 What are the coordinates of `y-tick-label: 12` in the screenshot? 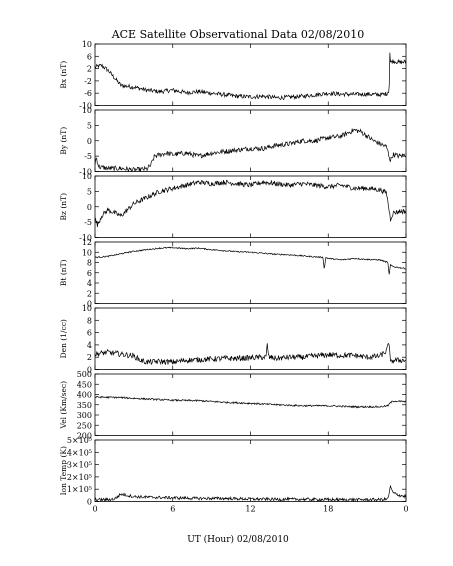 It's located at (87, 242).